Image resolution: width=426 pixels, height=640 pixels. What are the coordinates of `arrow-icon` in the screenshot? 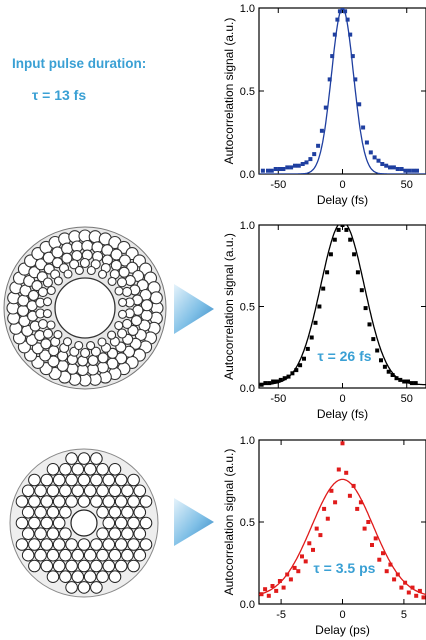 It's located at (194, 522).